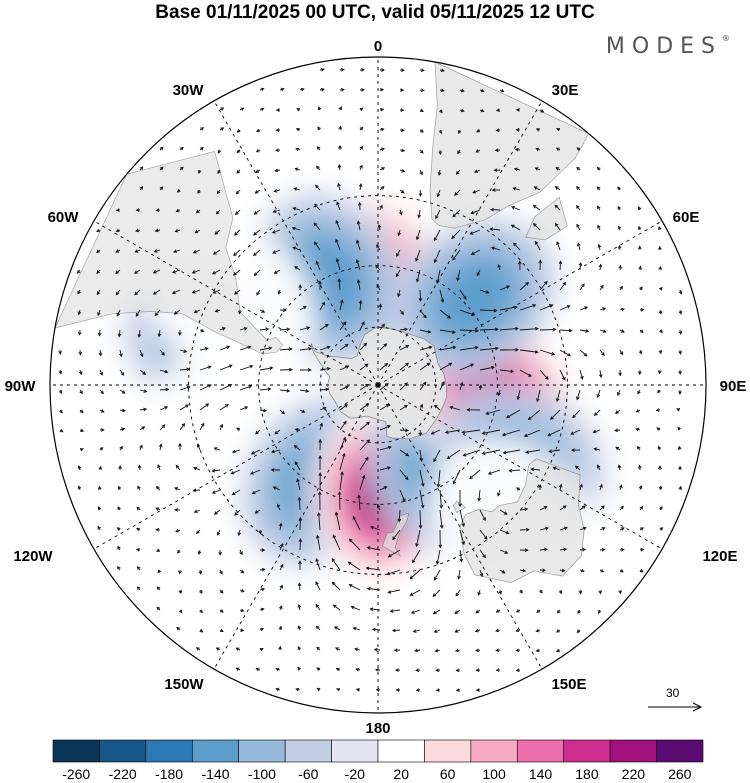 The width and height of the screenshot is (750, 783). I want to click on lon-label-120w: 120W, so click(33, 556).